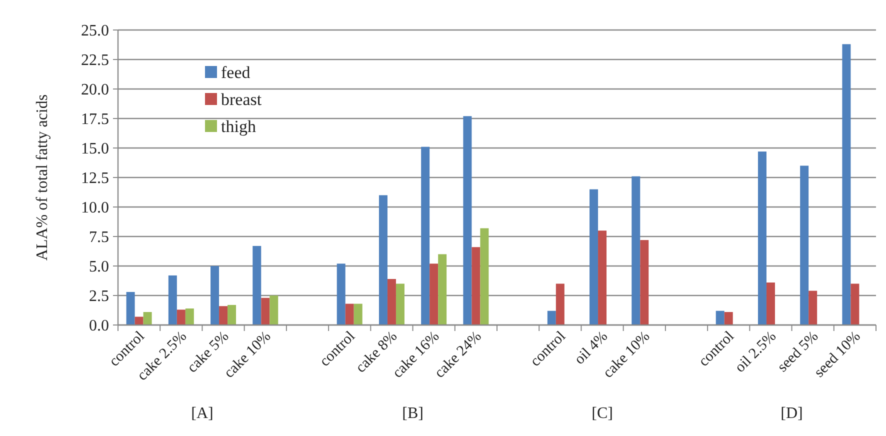 This screenshot has height=436, width=886. Describe the element at coordinates (241, 99) in the screenshot. I see `legend-label: breast` at that location.